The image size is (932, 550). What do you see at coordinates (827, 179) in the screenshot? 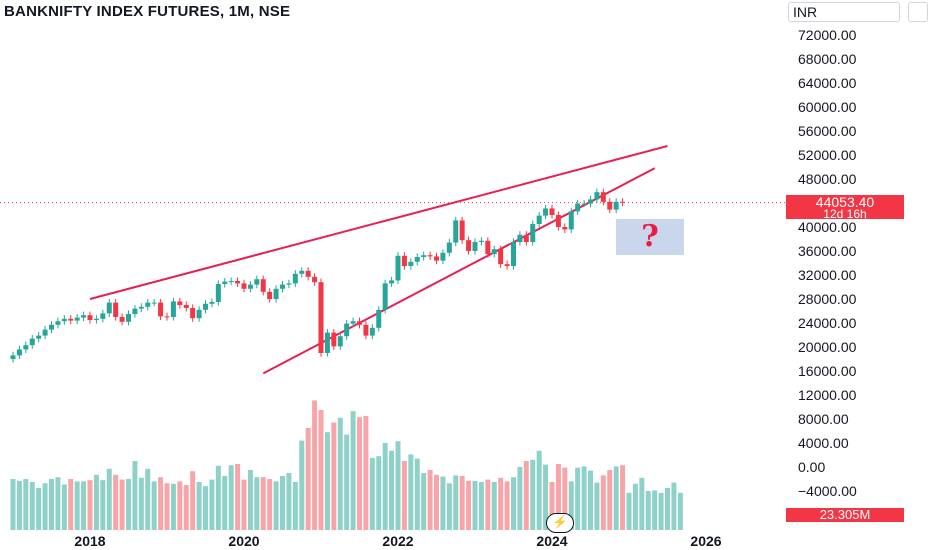
I see `price-tick-label: 48000.00` at bounding box center [827, 179].